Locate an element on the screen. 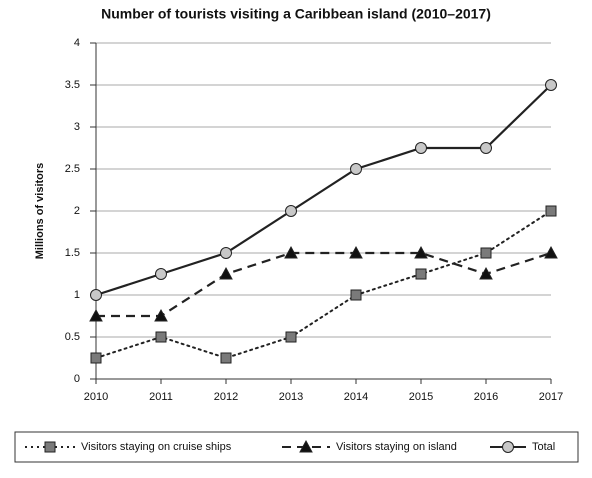 This screenshot has width=592, height=478. y-tick-label: 1 is located at coordinates (77, 295).